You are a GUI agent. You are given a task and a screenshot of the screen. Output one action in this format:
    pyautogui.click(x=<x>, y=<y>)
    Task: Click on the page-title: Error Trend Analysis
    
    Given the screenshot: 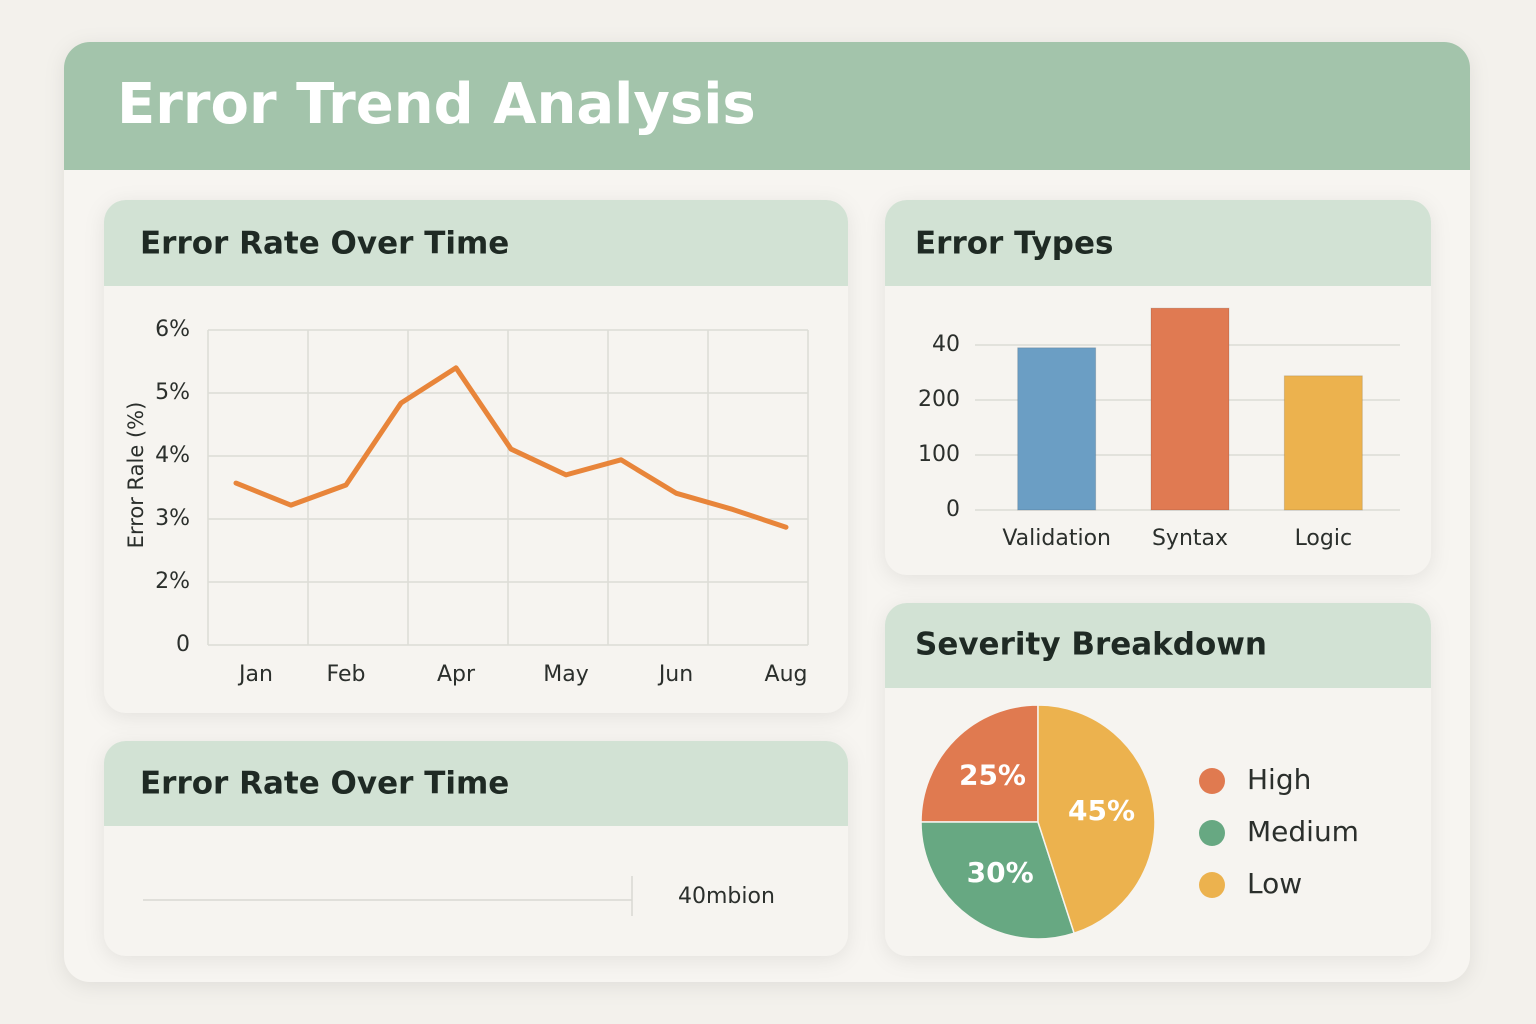 What is the action you would take?
    pyautogui.click(x=436, y=104)
    